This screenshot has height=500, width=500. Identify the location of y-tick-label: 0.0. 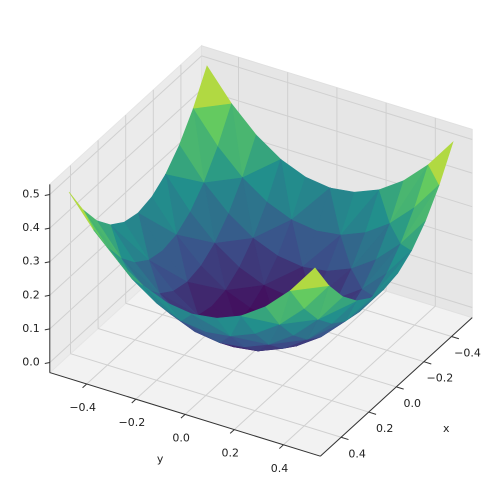
(181, 437).